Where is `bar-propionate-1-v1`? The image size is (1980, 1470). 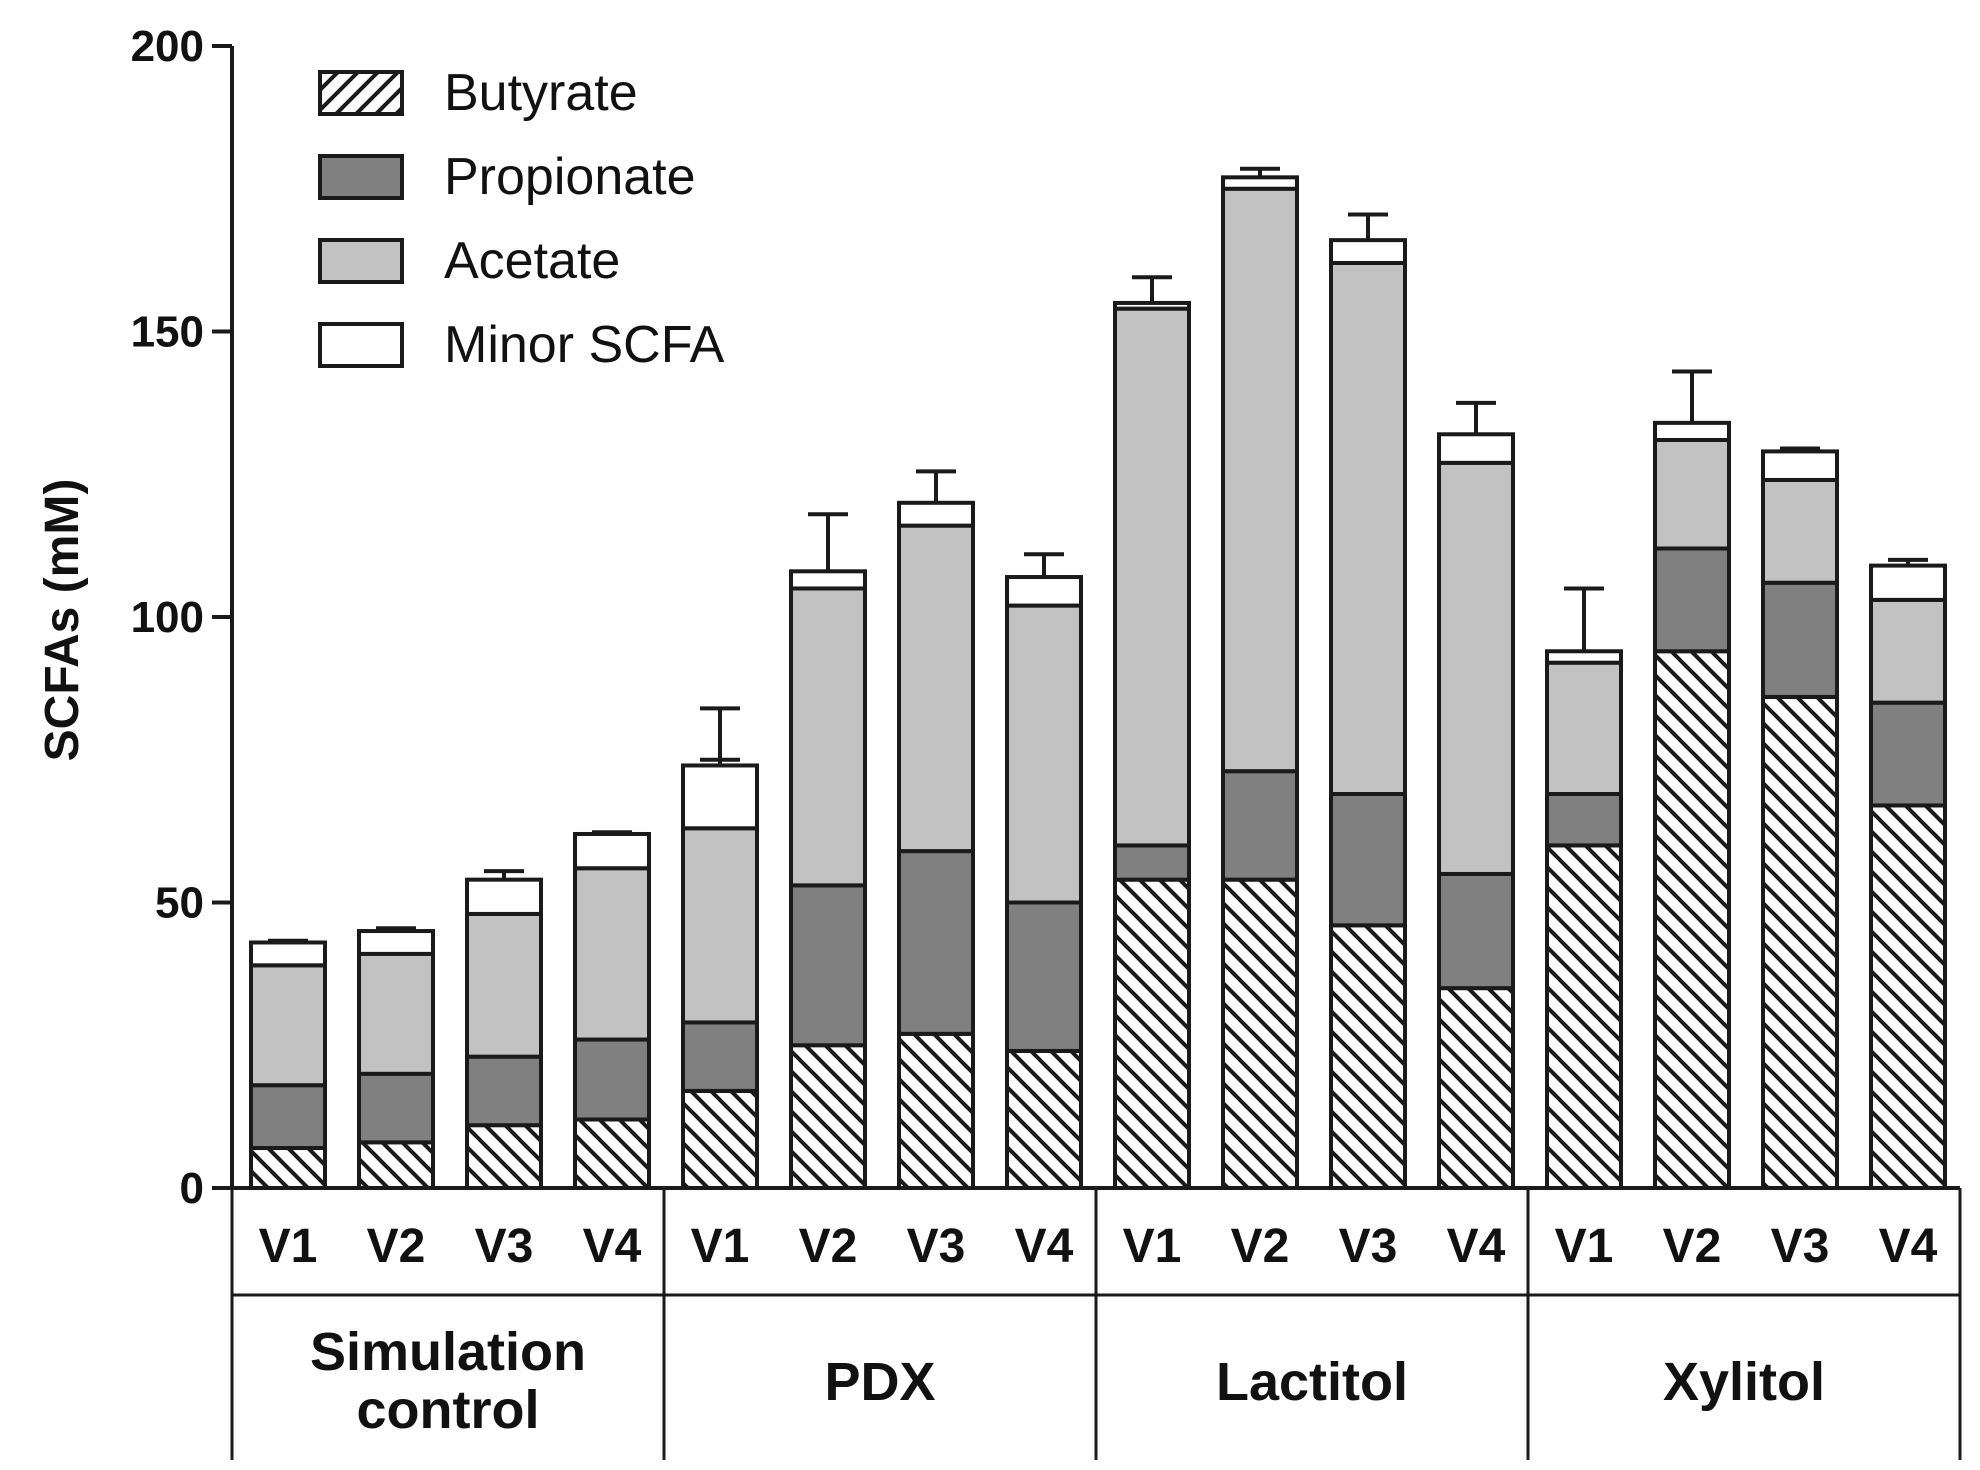
bar-propionate-1-v1 is located at coordinates (720, 1056).